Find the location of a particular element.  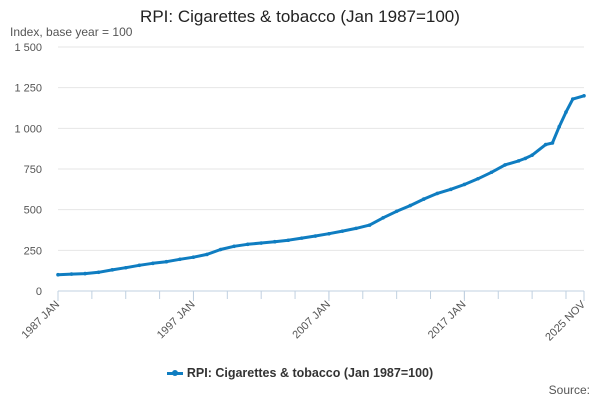

x-tick-label-3: 2017 JAN is located at coordinates (447, 320).